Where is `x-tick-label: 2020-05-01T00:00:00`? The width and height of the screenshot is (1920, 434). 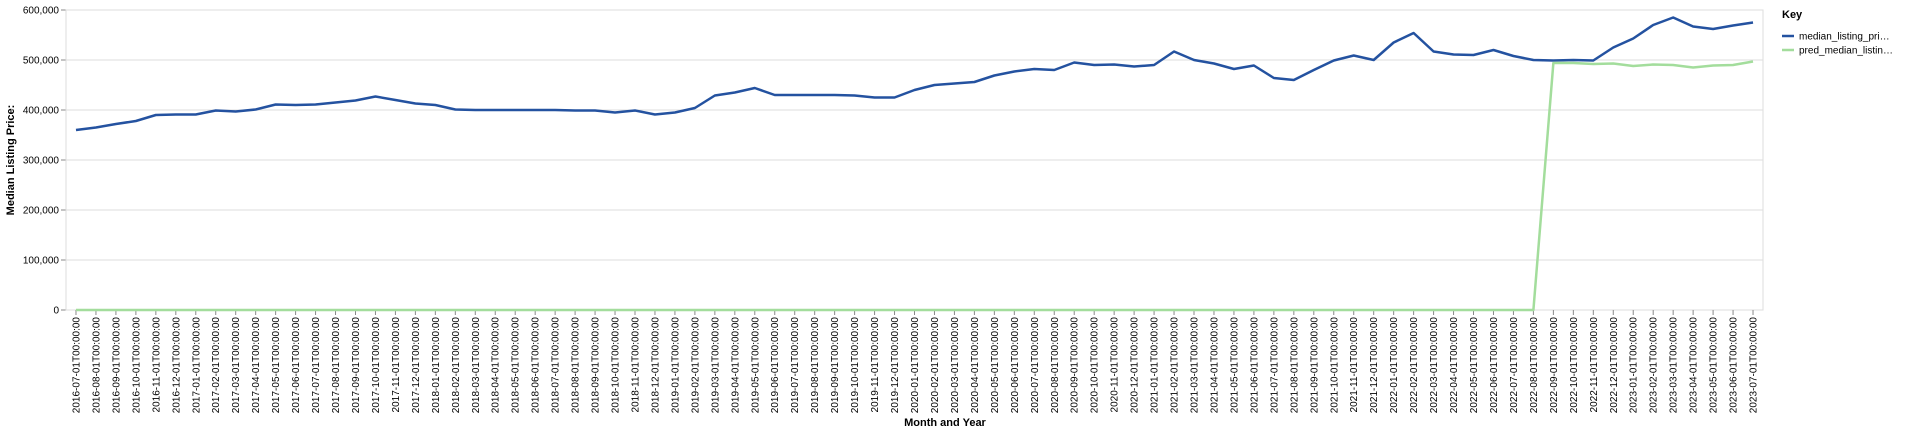 x-tick-label: 2020-05-01T00:00:00 is located at coordinates (995, 365).